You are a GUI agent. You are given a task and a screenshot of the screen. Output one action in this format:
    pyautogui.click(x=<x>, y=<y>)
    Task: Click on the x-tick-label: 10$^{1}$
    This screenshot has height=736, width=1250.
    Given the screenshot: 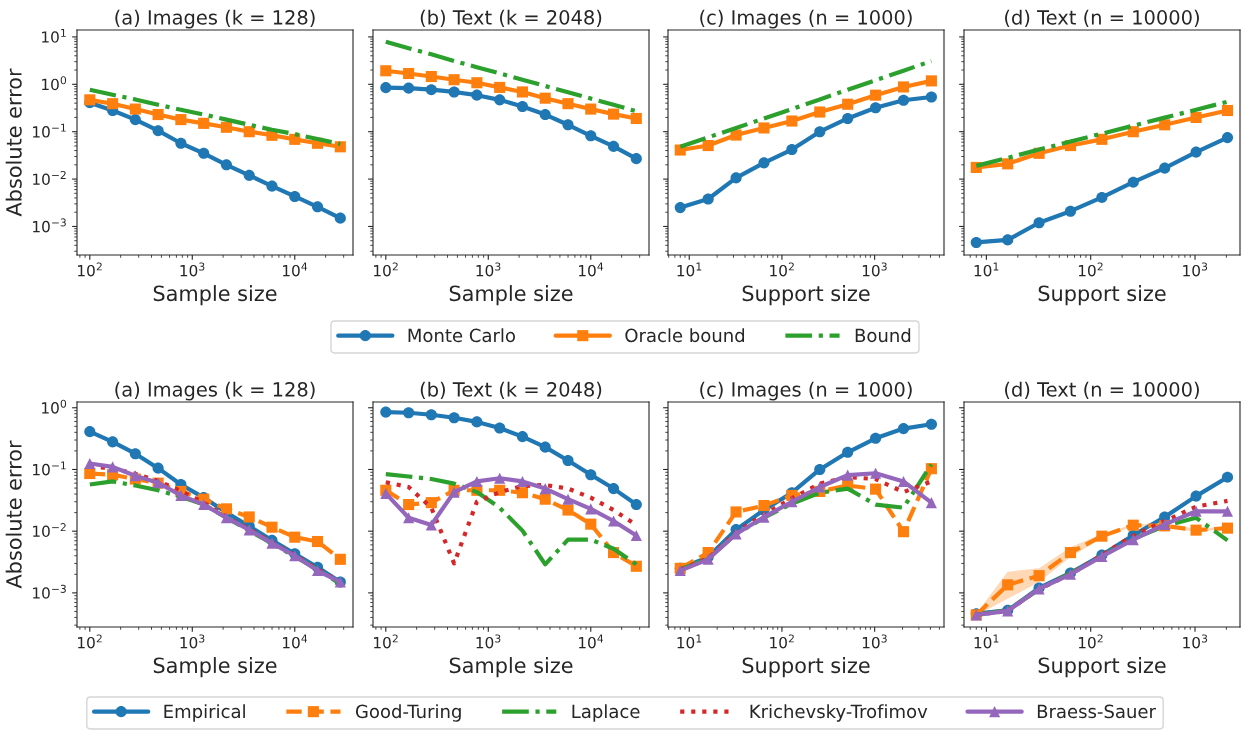 What is the action you would take?
    pyautogui.click(x=986, y=641)
    